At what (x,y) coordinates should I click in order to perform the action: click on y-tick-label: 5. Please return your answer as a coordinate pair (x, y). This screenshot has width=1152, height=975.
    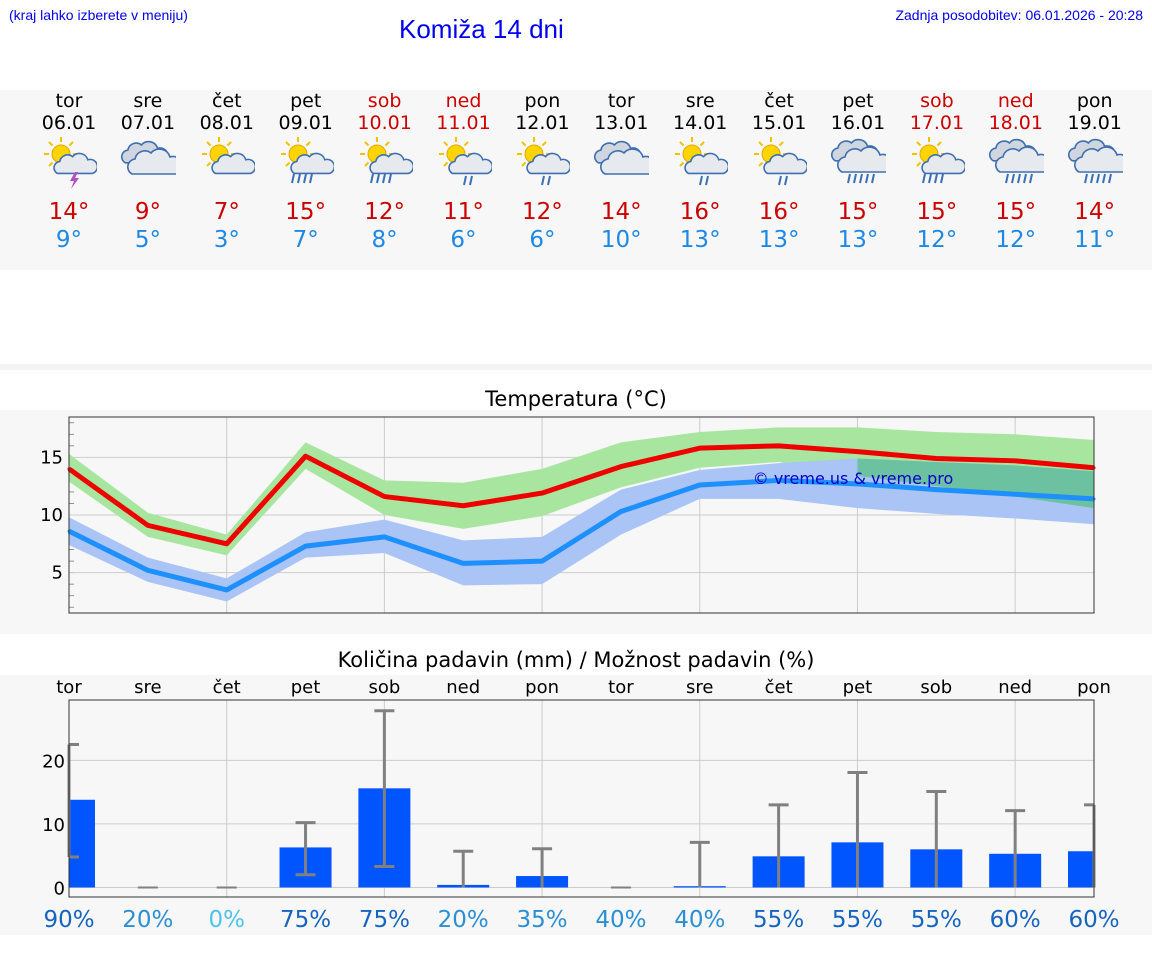
    Looking at the image, I should click on (57, 573).